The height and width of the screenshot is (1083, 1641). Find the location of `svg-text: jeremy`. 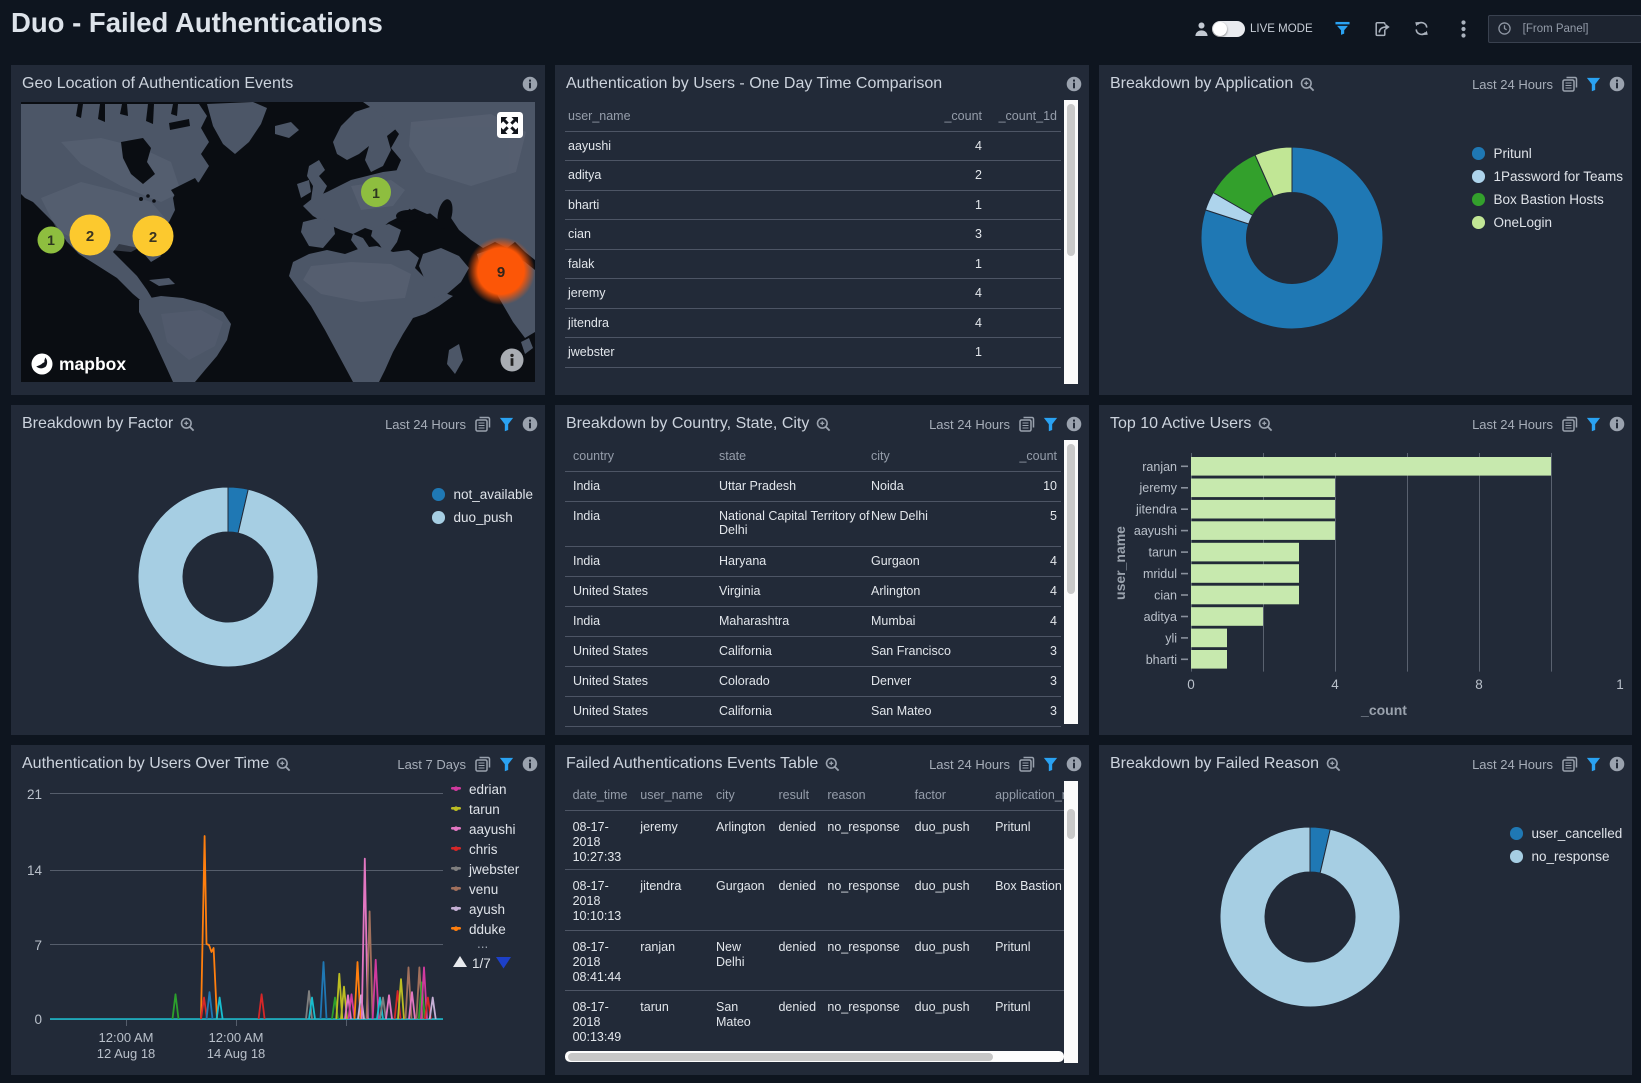

svg-text: jeremy is located at coordinates (1157, 488).